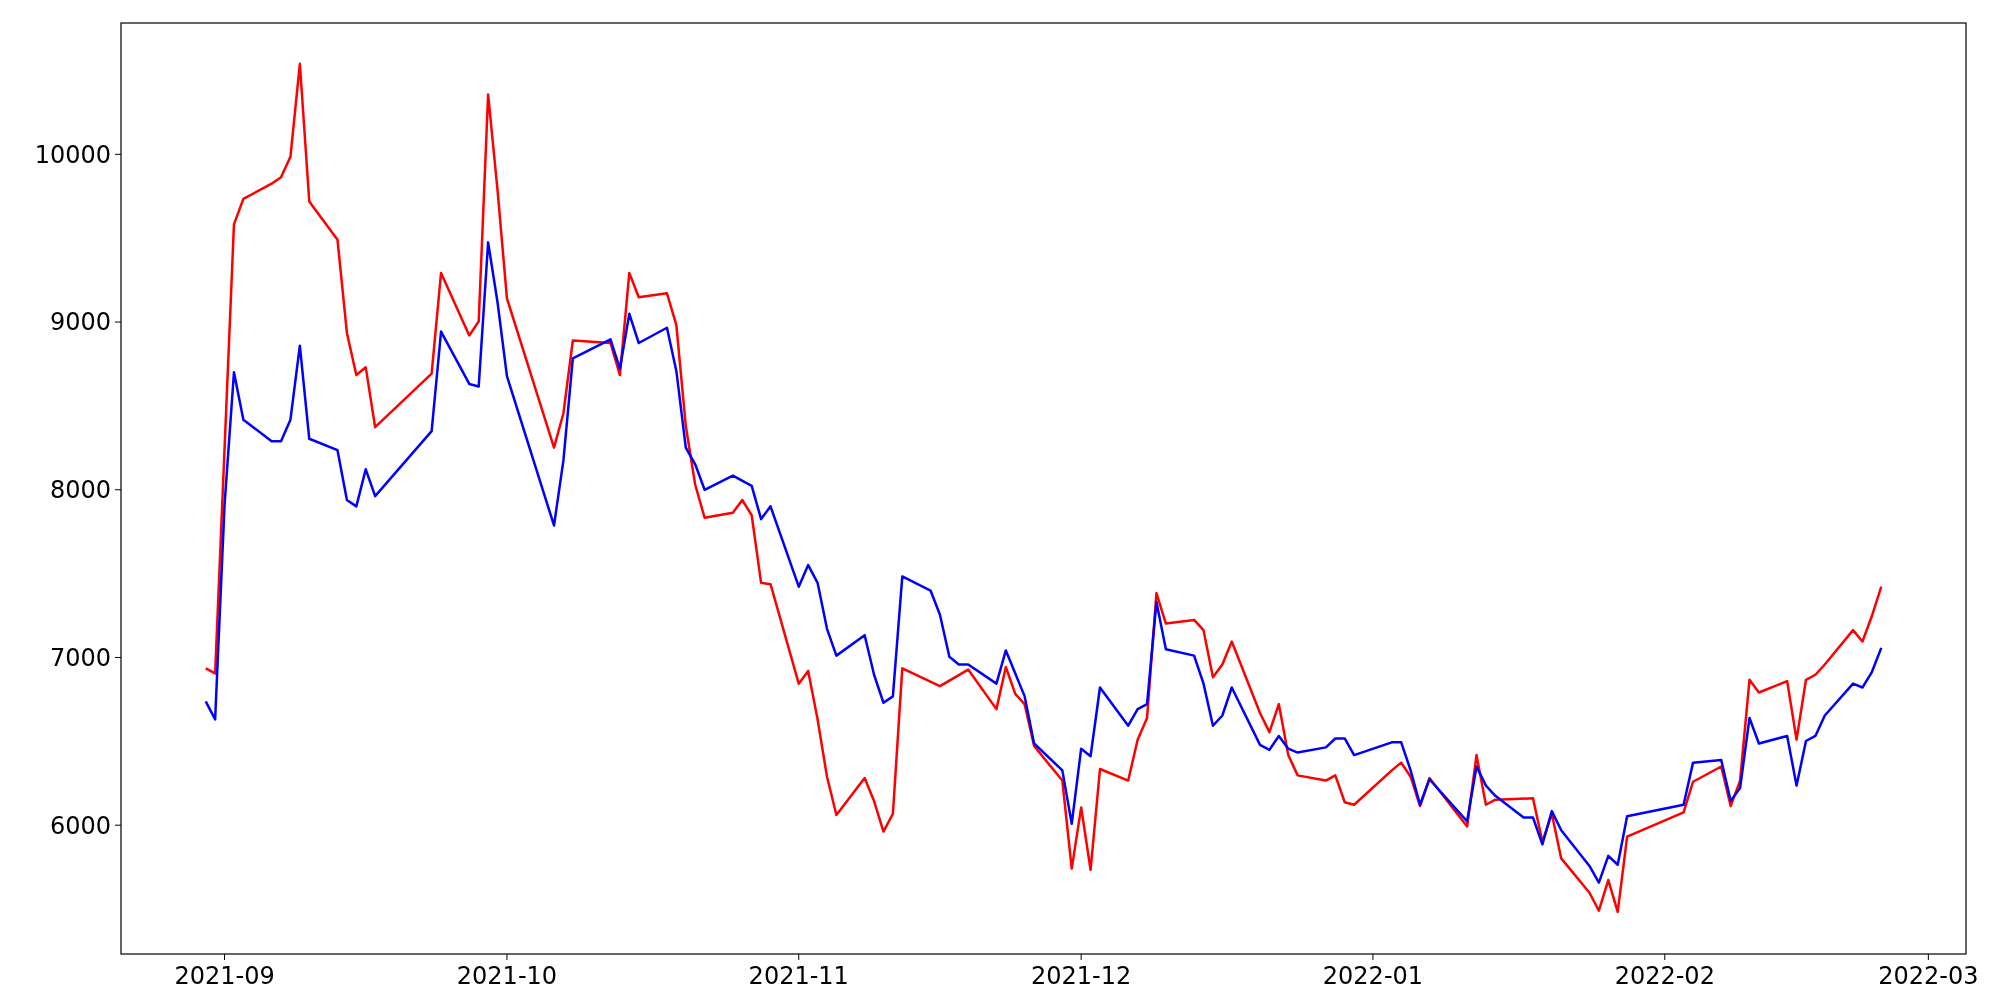 The image size is (2000, 1000). I want to click on x-tick-label: 2021-11, so click(798, 976).